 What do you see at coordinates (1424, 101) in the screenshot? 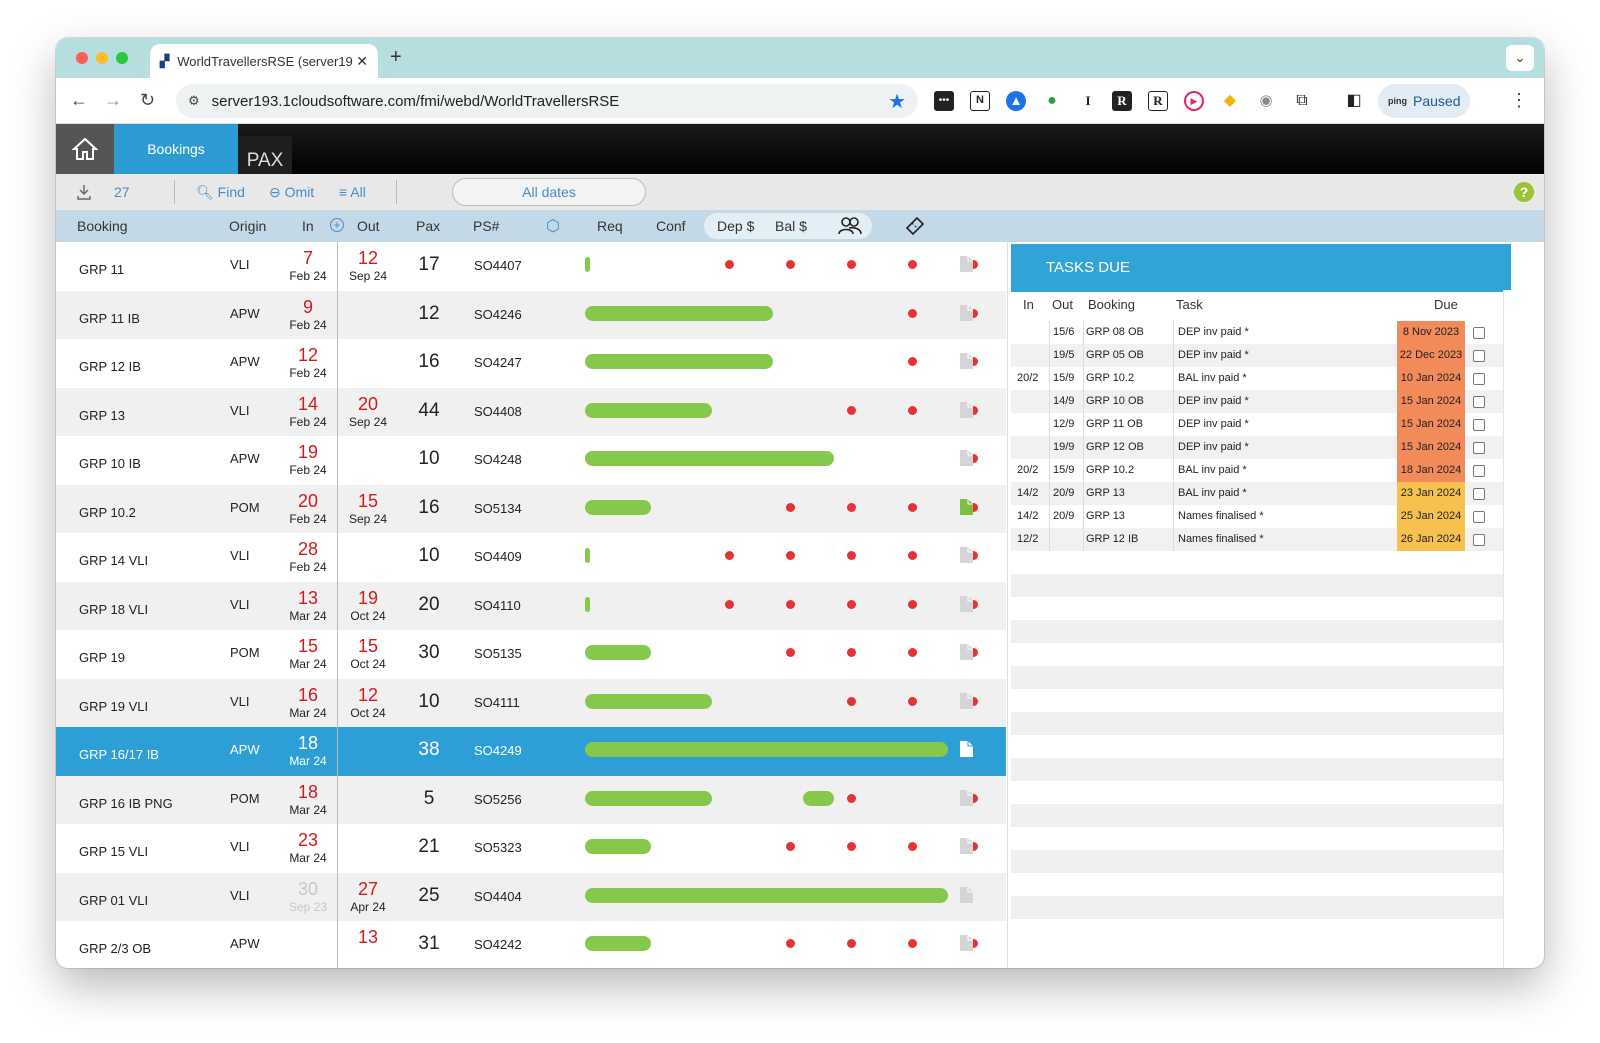
I see `profile-button: ping Paused` at bounding box center [1424, 101].